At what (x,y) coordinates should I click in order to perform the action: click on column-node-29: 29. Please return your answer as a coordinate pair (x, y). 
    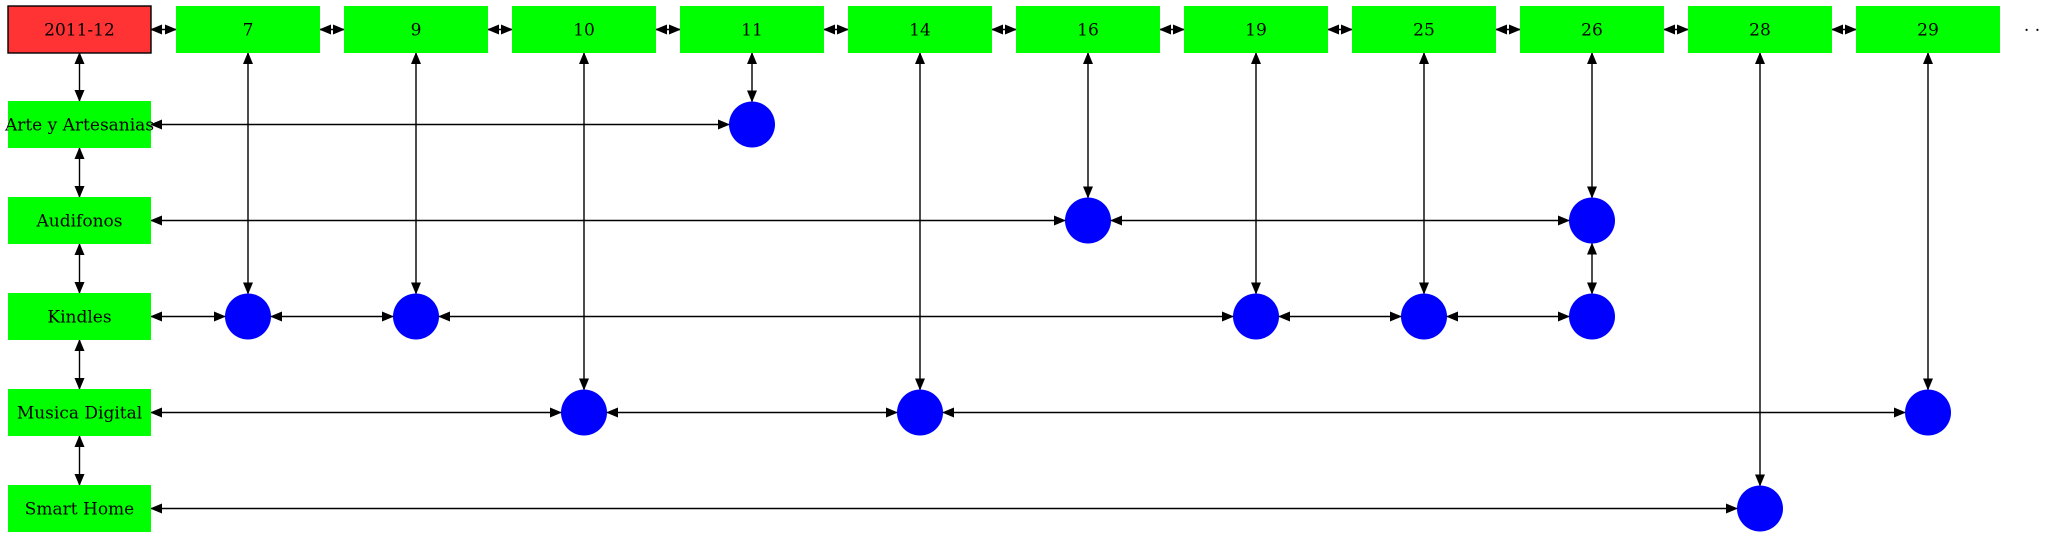
    Looking at the image, I should click on (1928, 29).